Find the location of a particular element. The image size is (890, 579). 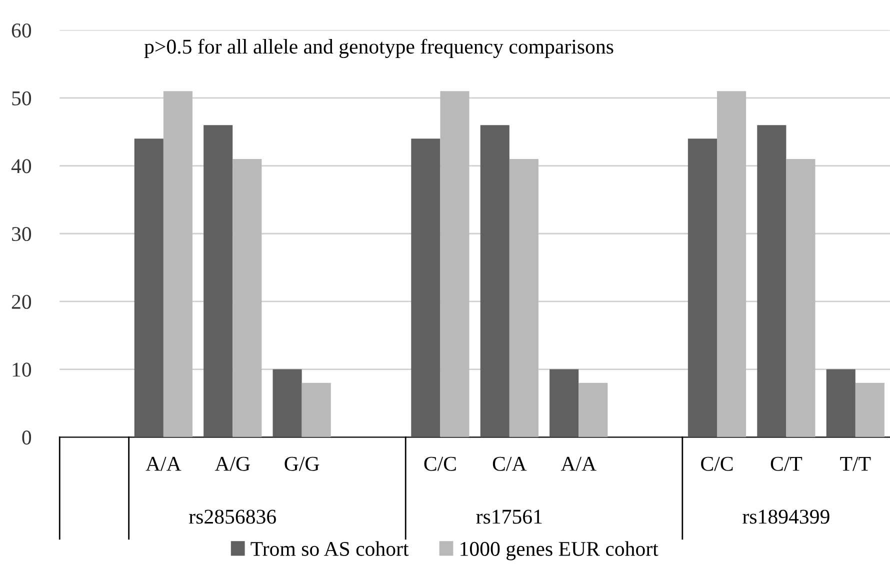

x-tick-label: T/T is located at coordinates (855, 463).